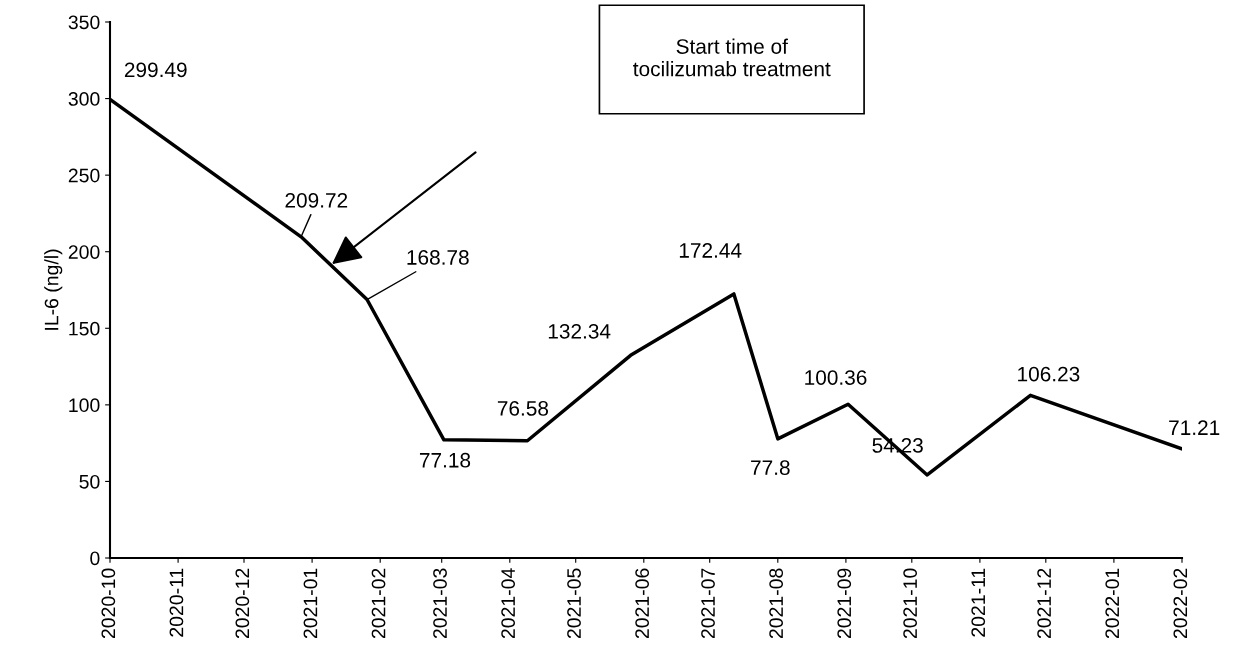  I want to click on data-label: 77.8, so click(770, 467).